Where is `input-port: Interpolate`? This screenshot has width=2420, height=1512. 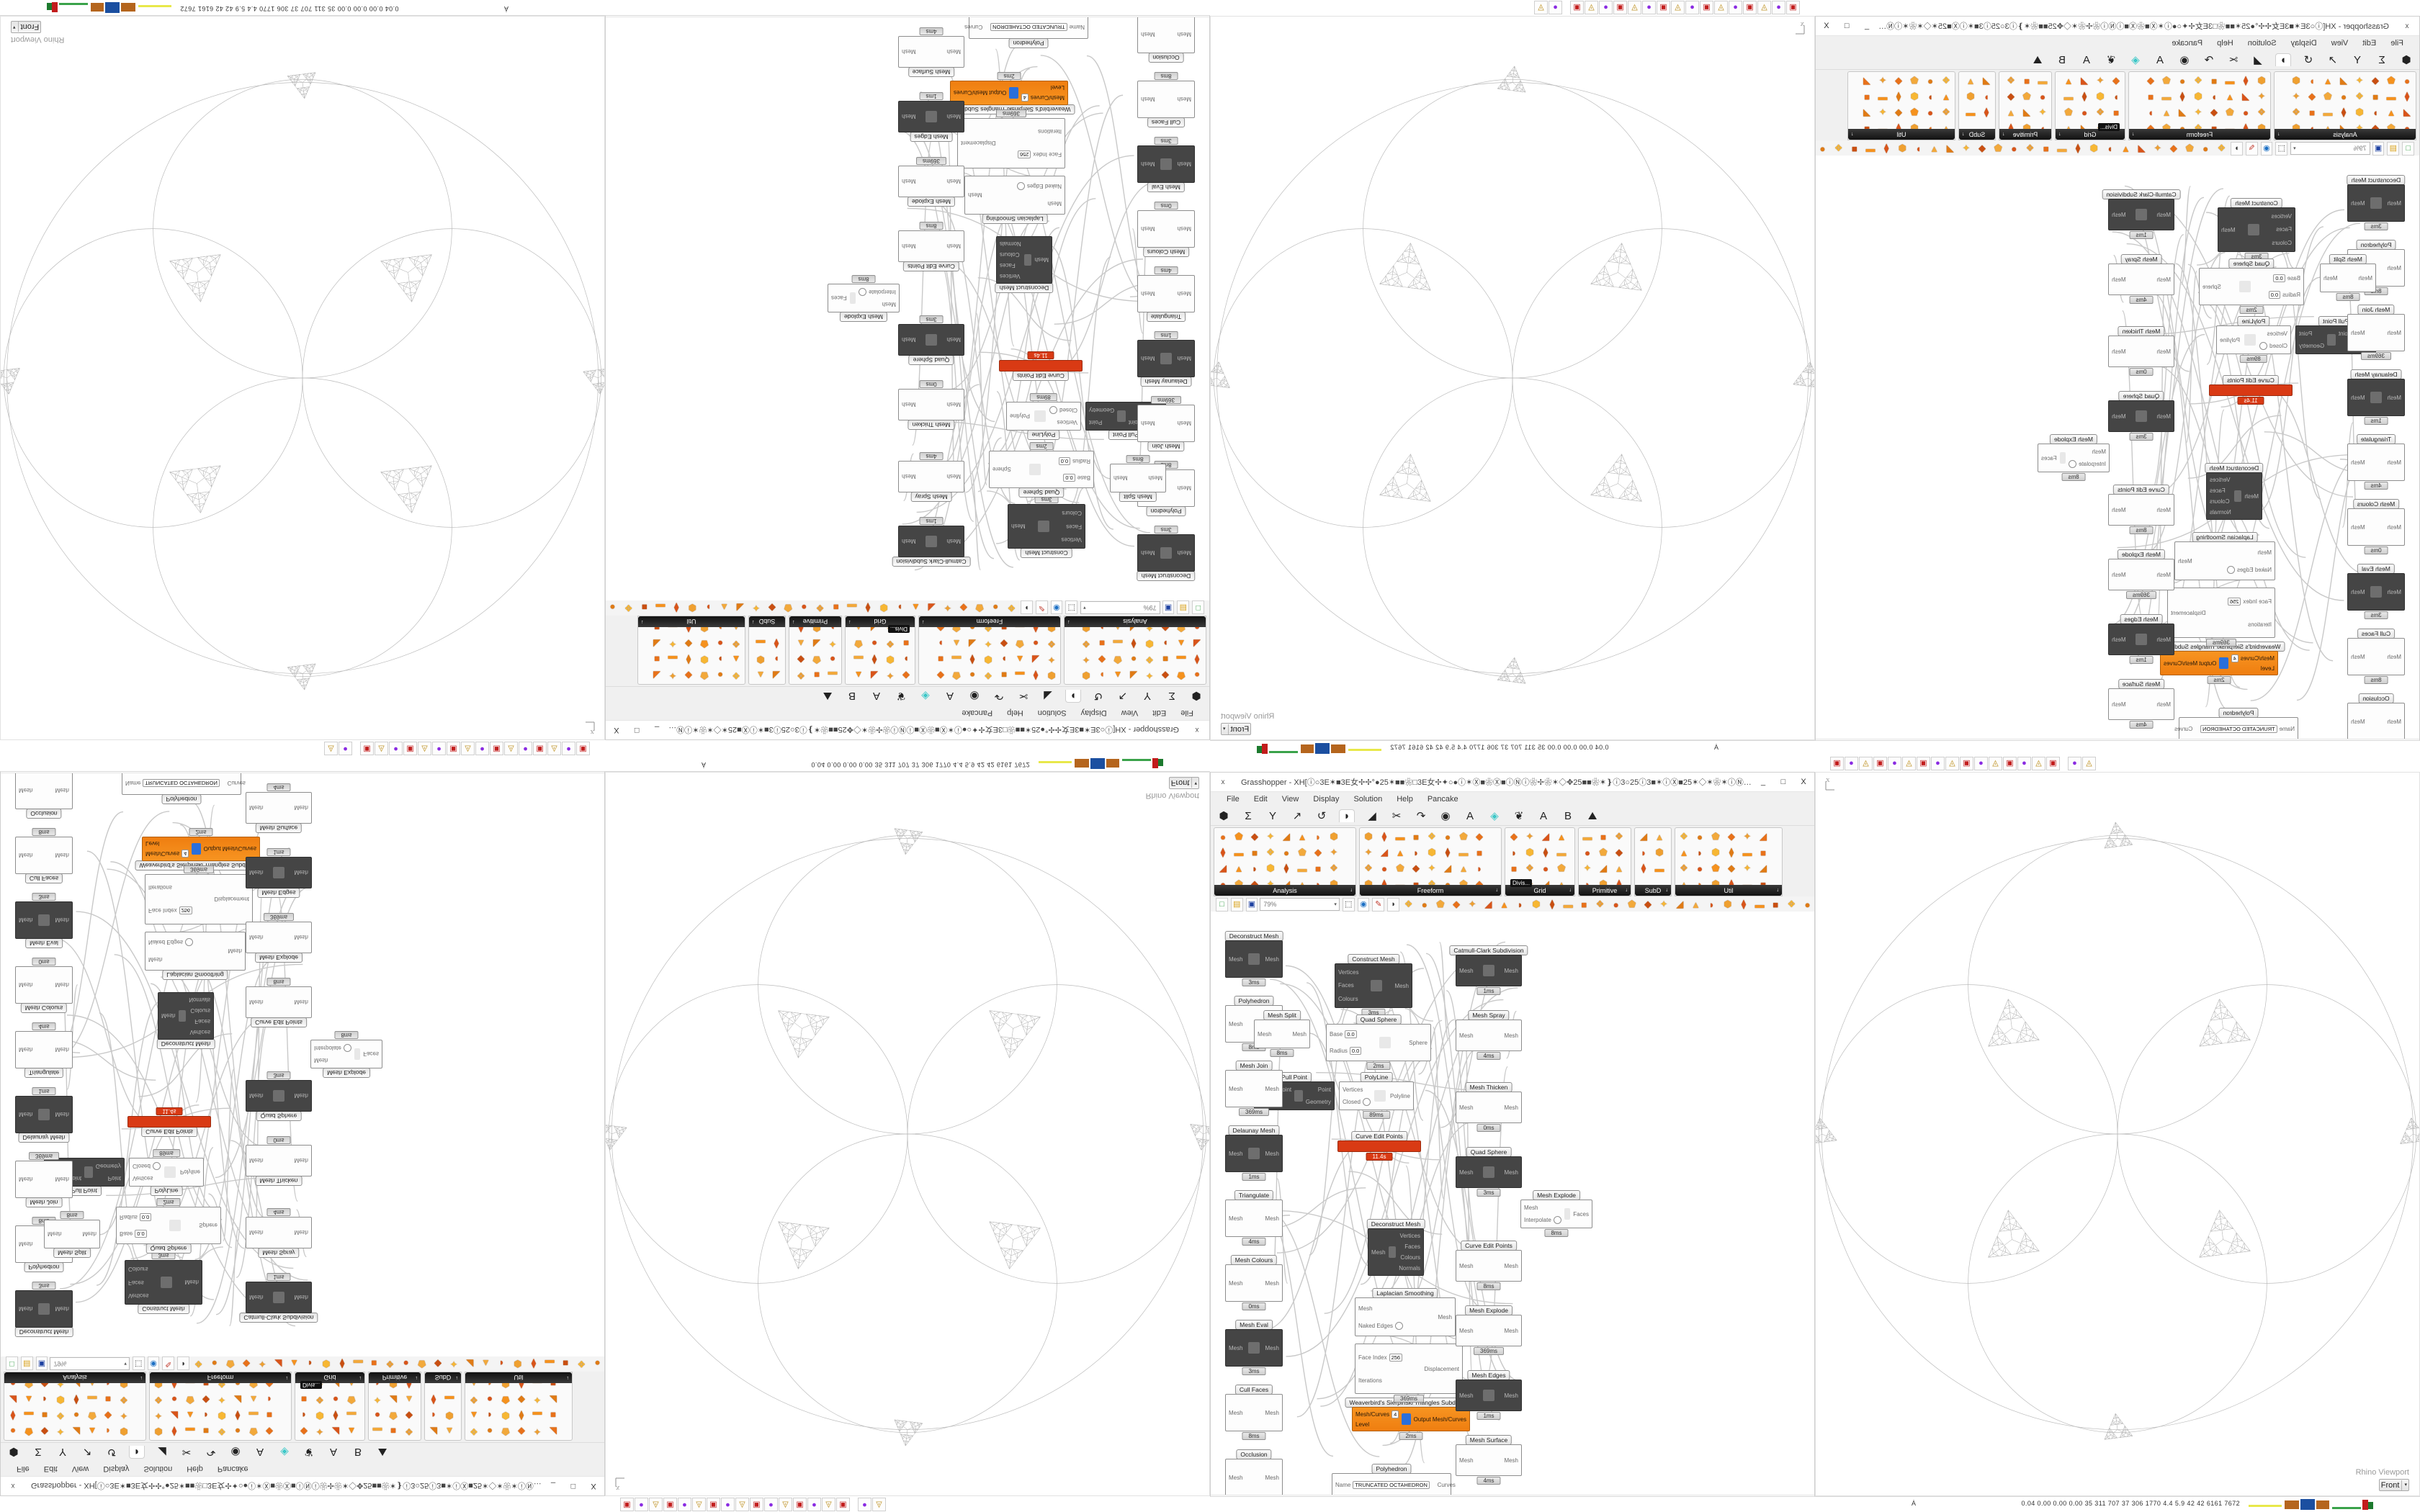
input-port: Interpolate is located at coordinates (1543, 1220).